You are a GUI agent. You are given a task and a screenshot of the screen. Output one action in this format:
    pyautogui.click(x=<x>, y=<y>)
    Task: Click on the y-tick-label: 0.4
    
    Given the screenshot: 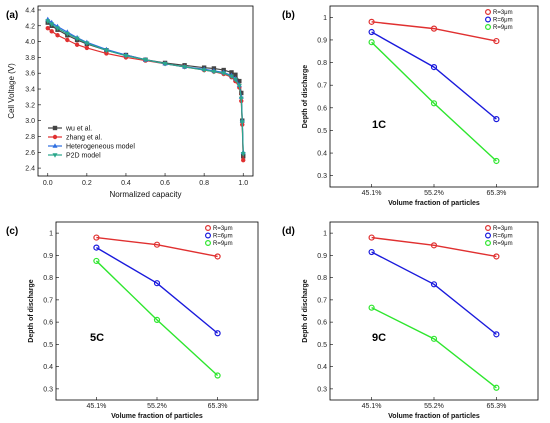 What is the action you would take?
    pyautogui.click(x=48, y=367)
    